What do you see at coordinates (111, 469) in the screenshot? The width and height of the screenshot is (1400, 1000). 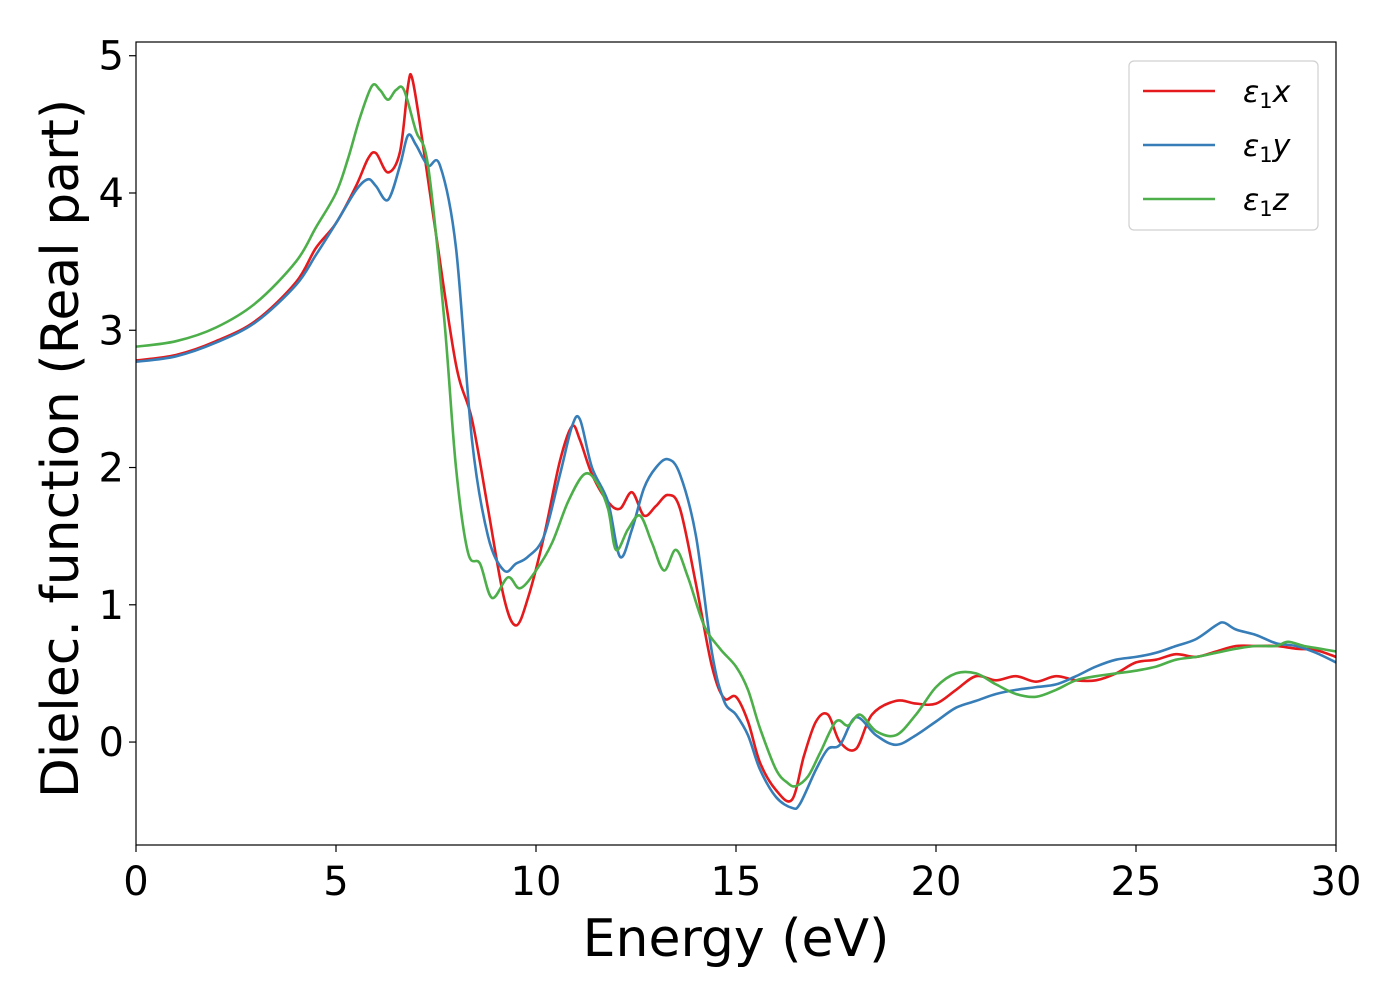 I see `y-tick-label: 2` at bounding box center [111, 469].